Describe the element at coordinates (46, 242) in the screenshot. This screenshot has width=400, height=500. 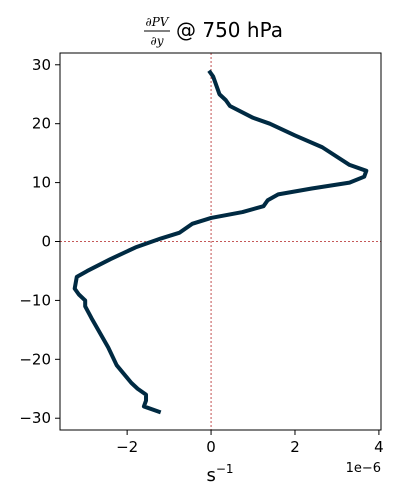
I see `y-tick-label: 0` at that location.